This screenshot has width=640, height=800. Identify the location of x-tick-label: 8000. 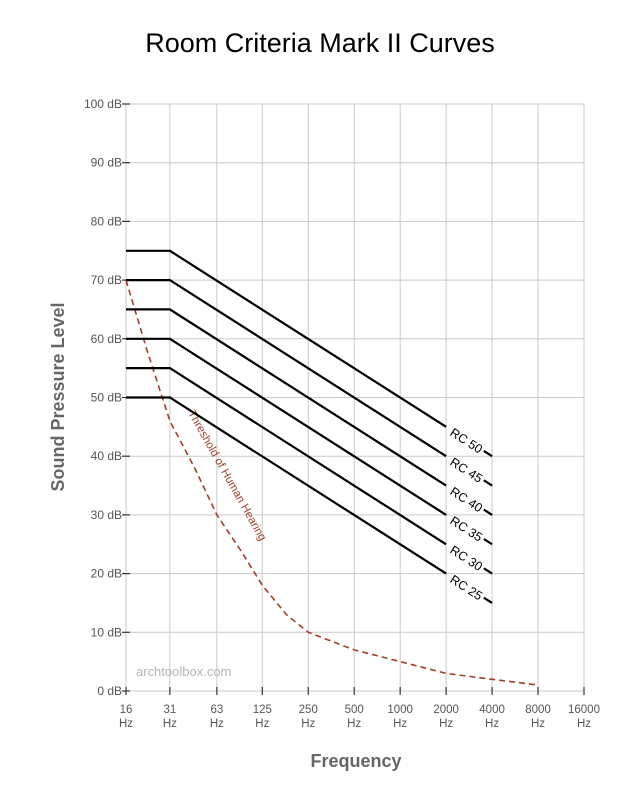
(538, 710).